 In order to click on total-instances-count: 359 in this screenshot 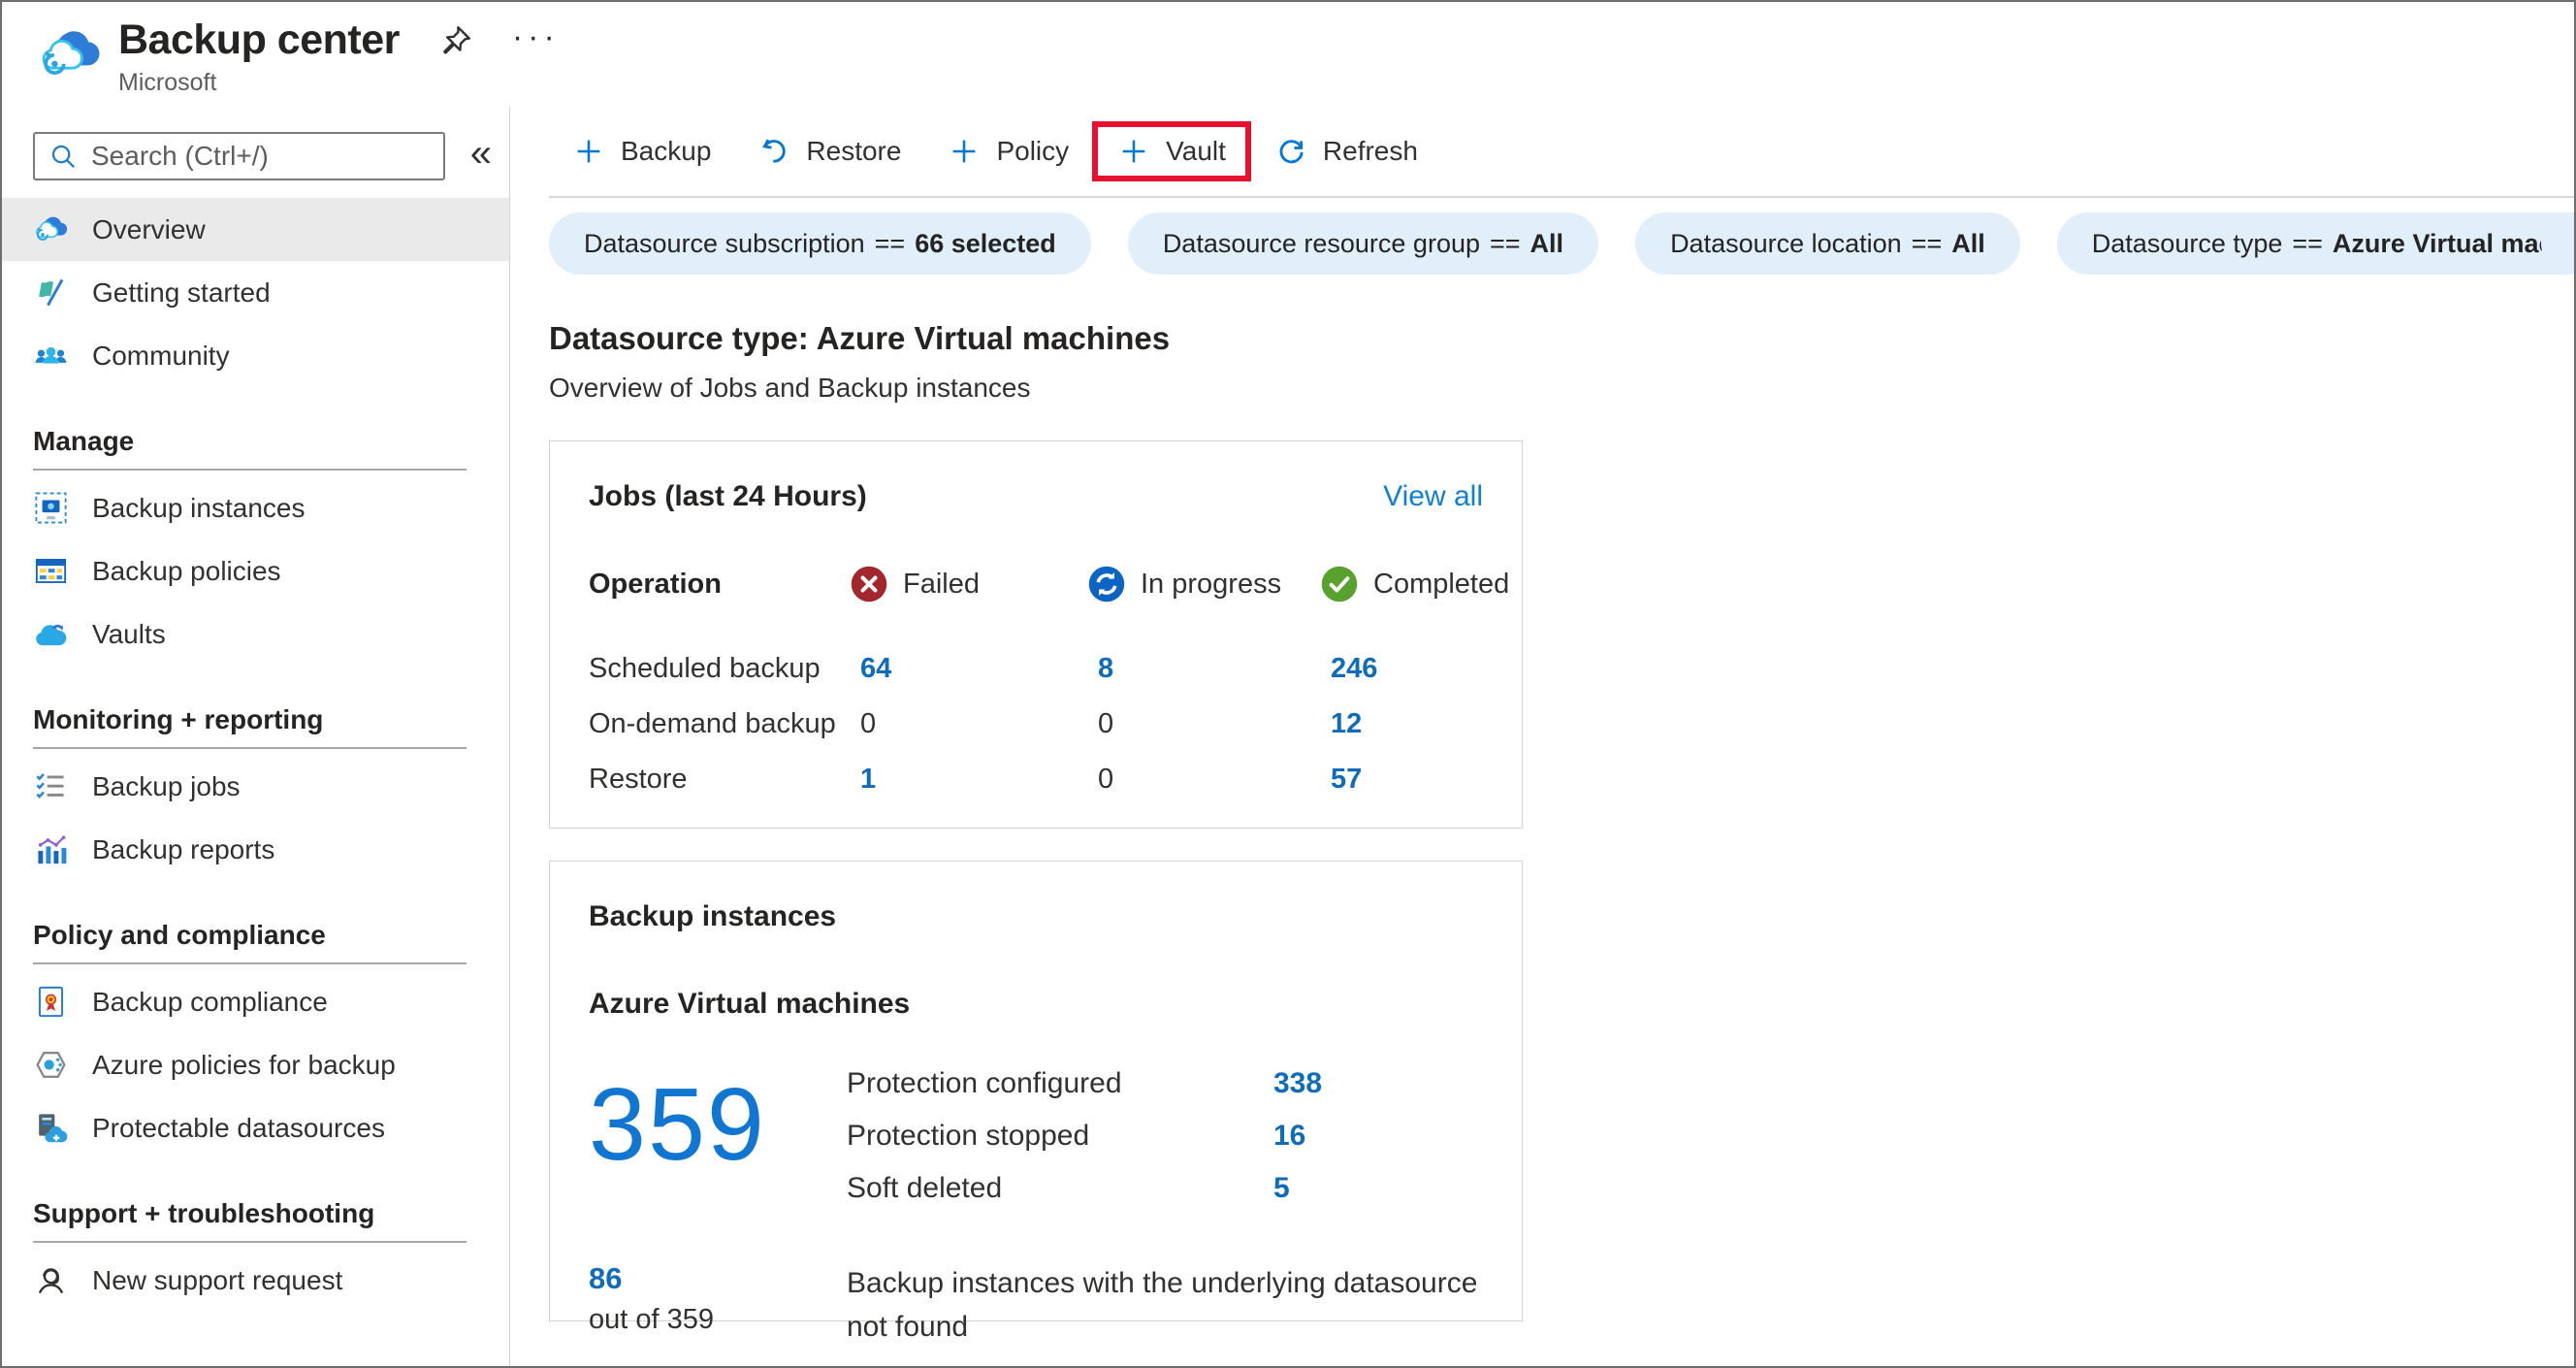, I will do `click(677, 1124)`.